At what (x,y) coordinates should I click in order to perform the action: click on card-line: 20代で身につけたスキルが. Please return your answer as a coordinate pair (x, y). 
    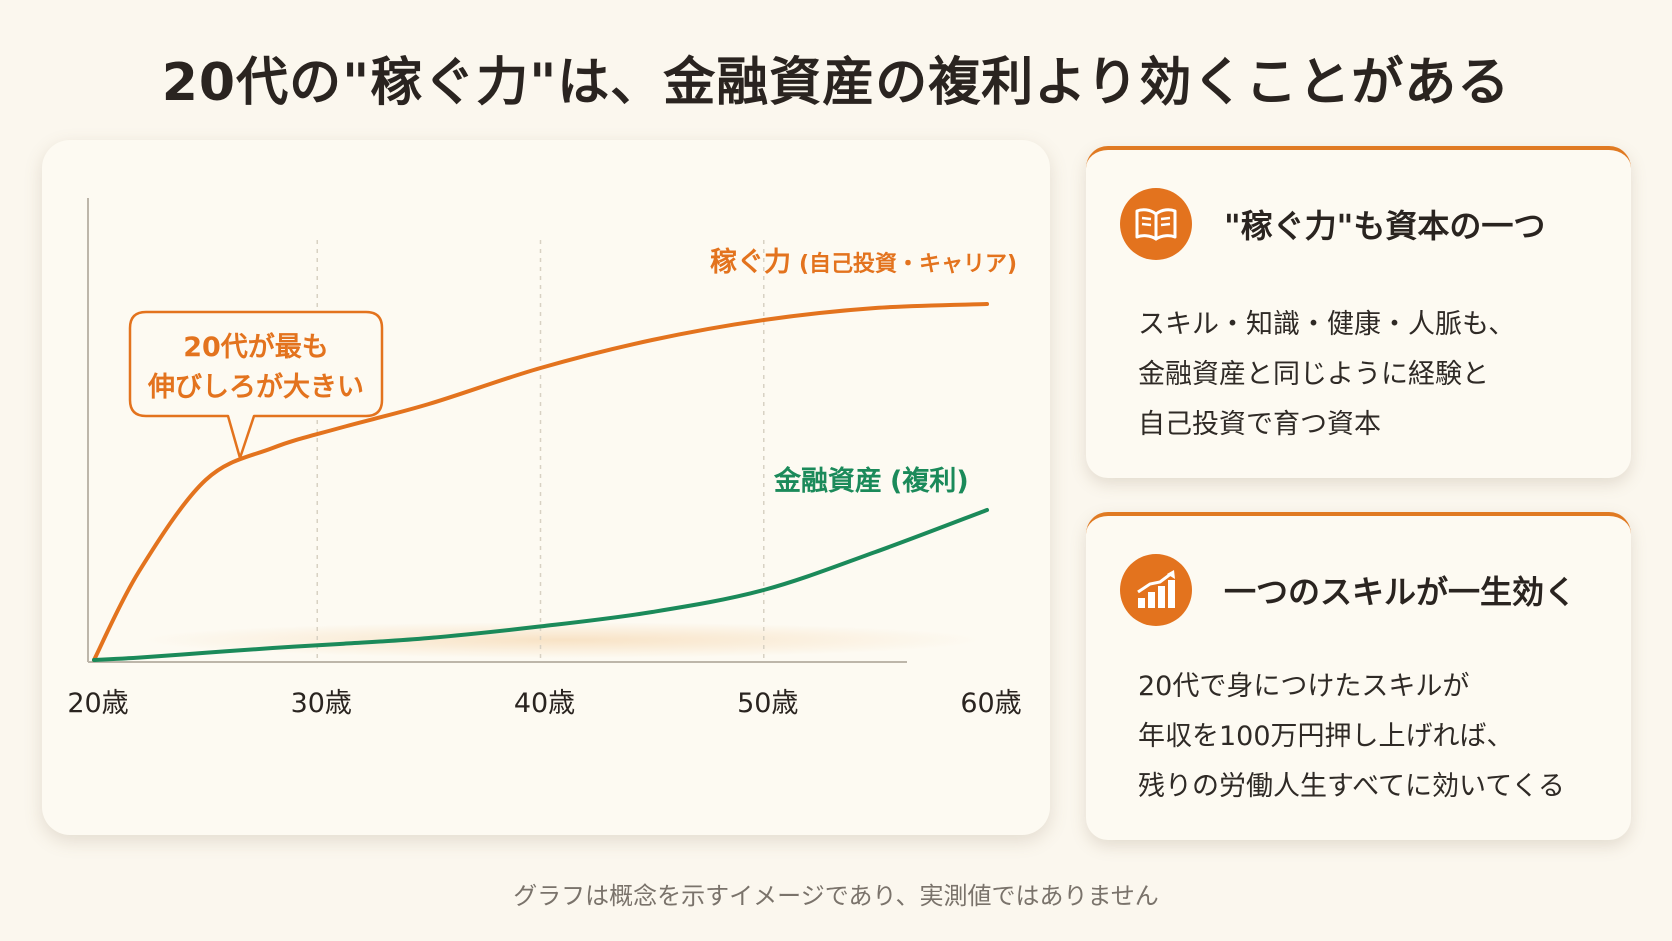
    Looking at the image, I should click on (1304, 686).